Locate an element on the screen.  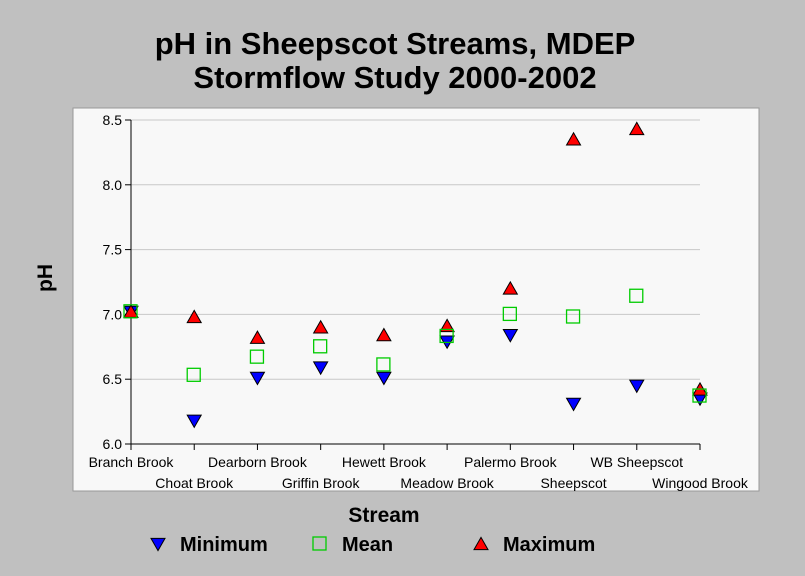
legend-label-minimum: Minimum is located at coordinates (224, 545).